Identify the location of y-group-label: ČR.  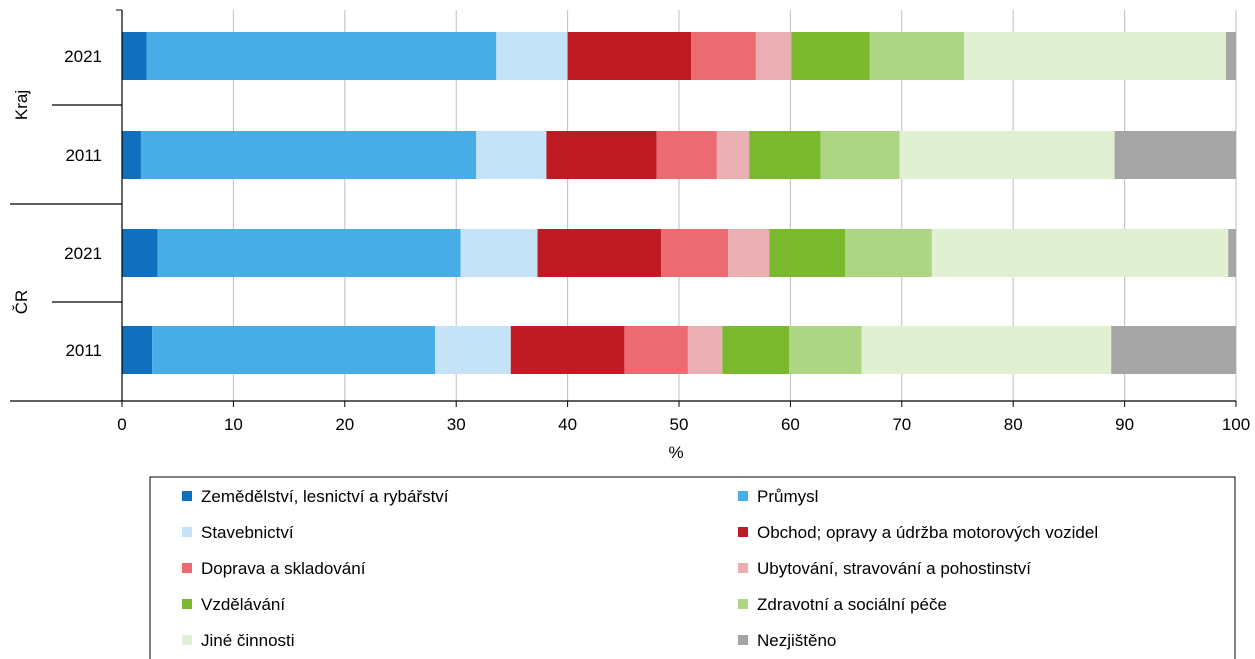
(21, 302).